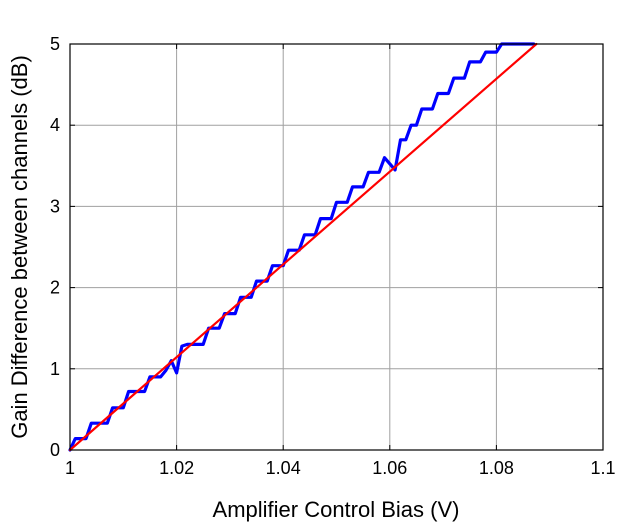 Image resolution: width=619 pixels, height=524 pixels. Describe the element at coordinates (55, 206) in the screenshot. I see `y-tick-label: 3` at that location.